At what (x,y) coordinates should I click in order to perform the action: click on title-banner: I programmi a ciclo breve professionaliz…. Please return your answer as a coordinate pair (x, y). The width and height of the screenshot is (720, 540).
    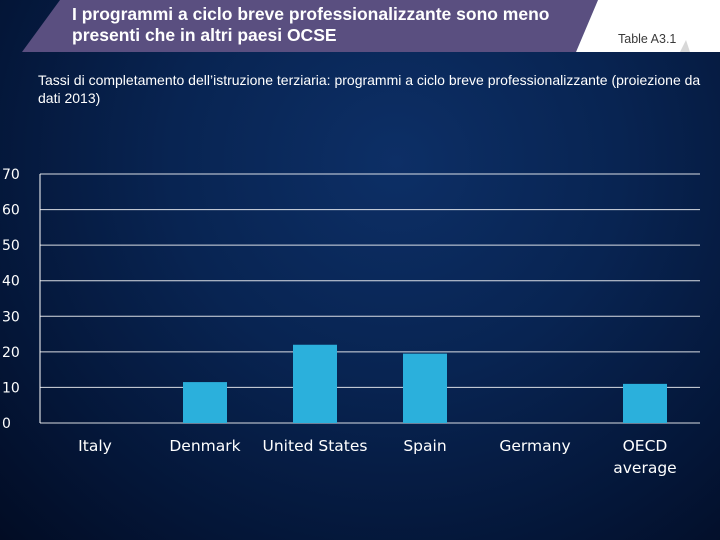
    Looking at the image, I should click on (360, 26).